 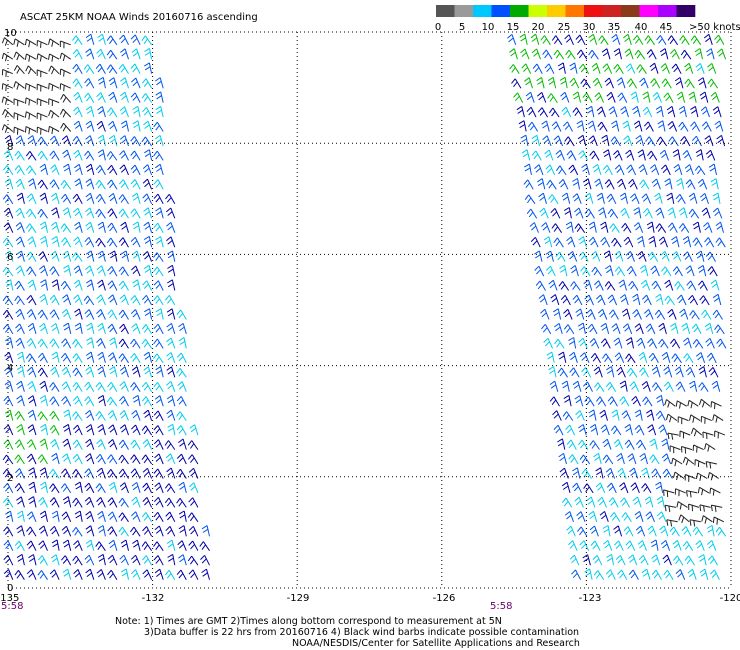 I want to click on legend-label-35: 35, so click(x=614, y=27).